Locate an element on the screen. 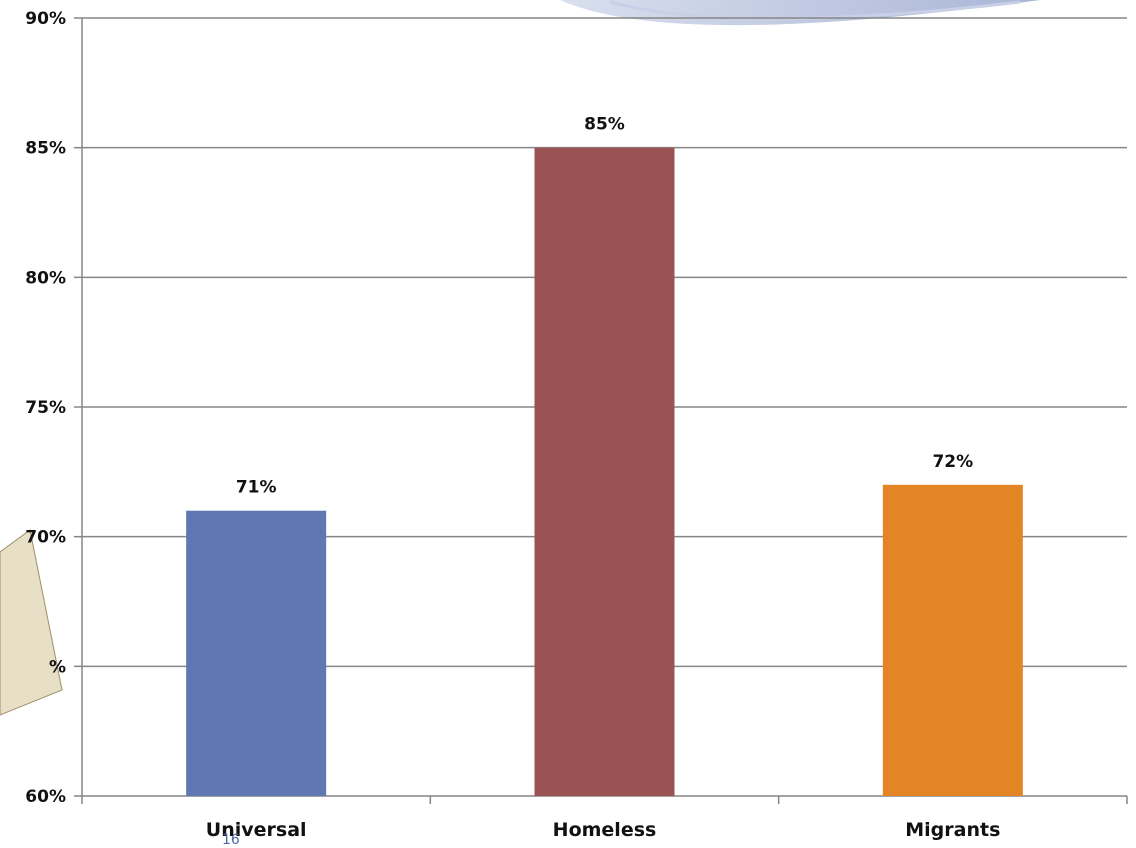 Image resolution: width=1136 pixels, height=848 pixels. y-tick-label: 75% is located at coordinates (45, 408).